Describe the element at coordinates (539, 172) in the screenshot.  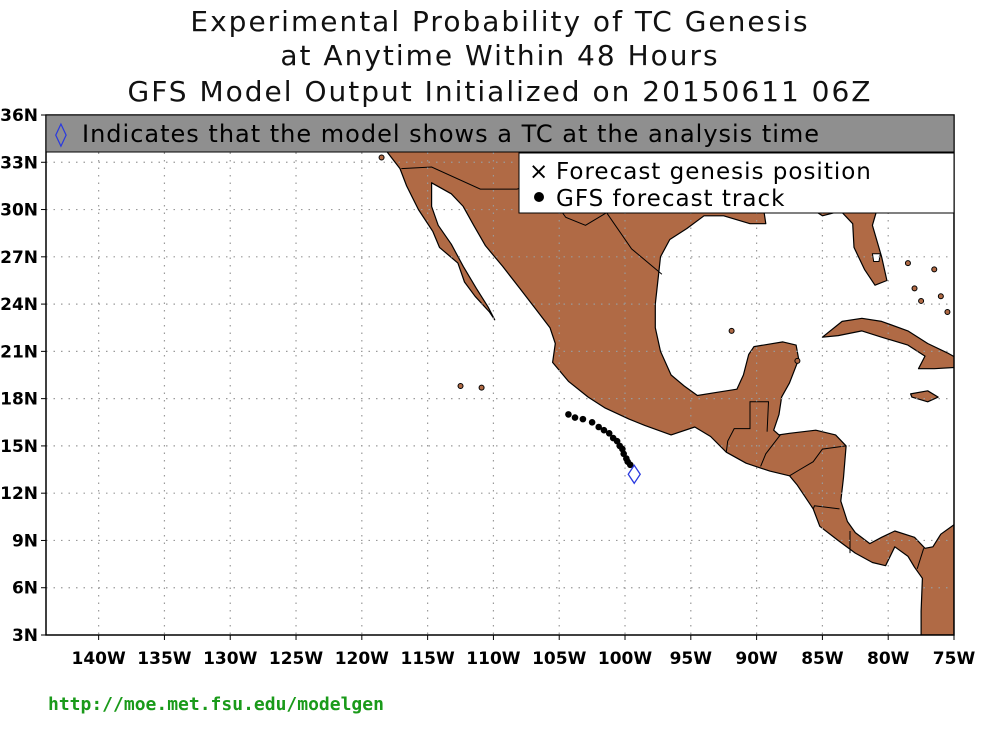
I see `cross-icon: ×` at that location.